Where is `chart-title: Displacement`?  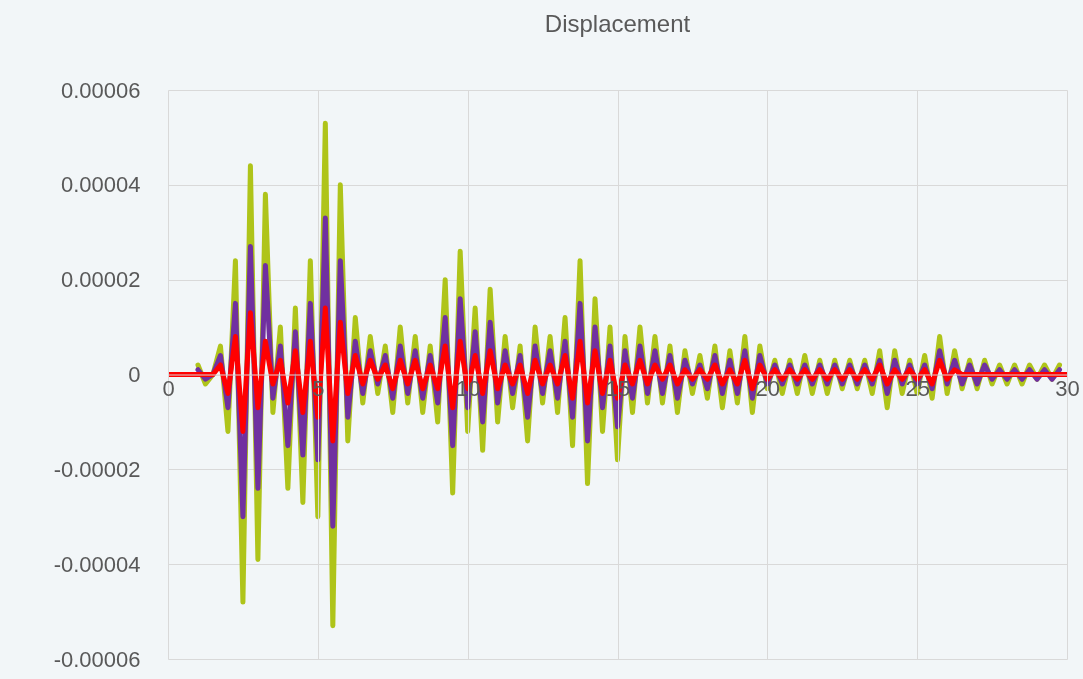
chart-title: Displacement is located at coordinates (617, 23).